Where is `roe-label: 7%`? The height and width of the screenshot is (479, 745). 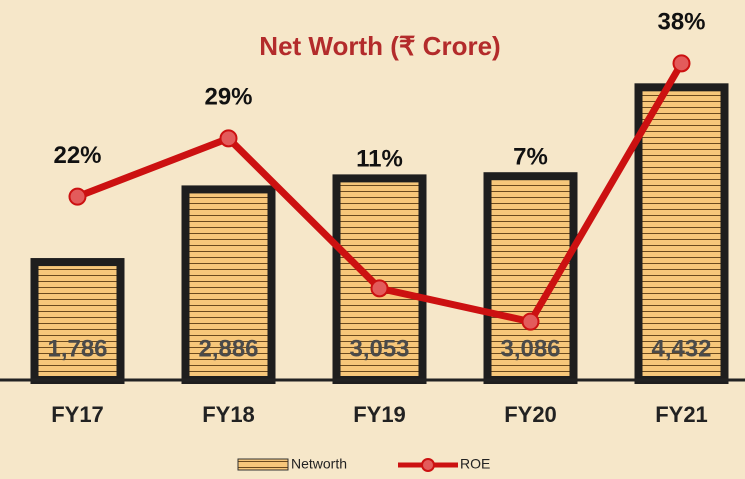
roe-label: 7% is located at coordinates (530, 157).